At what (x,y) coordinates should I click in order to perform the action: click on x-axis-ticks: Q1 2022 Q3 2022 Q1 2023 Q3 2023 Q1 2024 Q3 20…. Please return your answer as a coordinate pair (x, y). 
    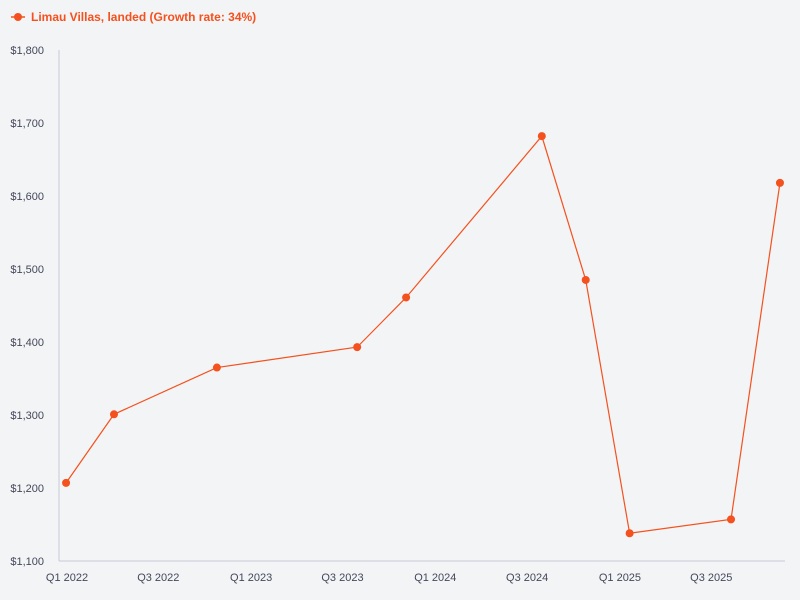
    Looking at the image, I should click on (389, 578).